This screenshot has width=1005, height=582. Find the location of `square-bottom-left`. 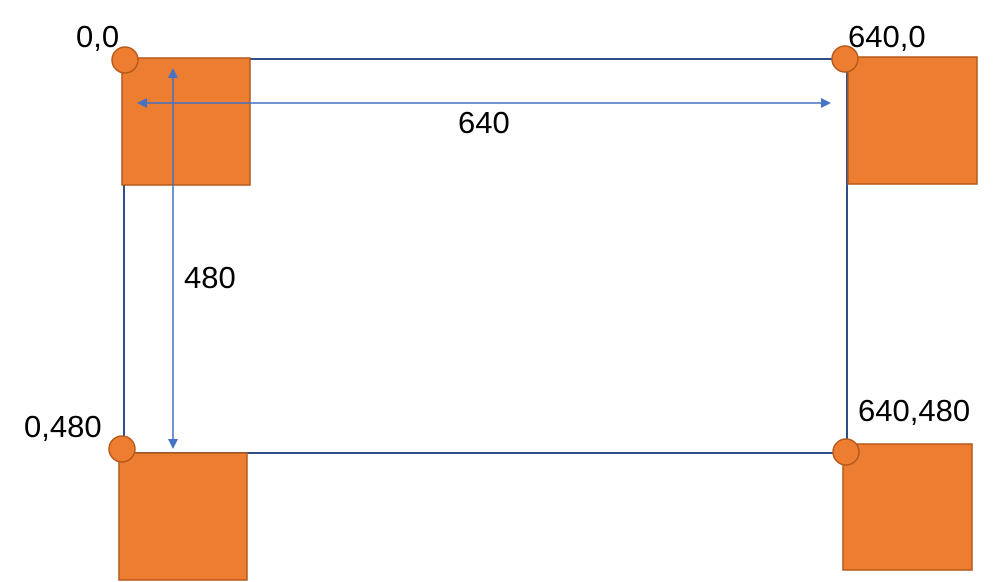

square-bottom-left is located at coordinates (183, 516).